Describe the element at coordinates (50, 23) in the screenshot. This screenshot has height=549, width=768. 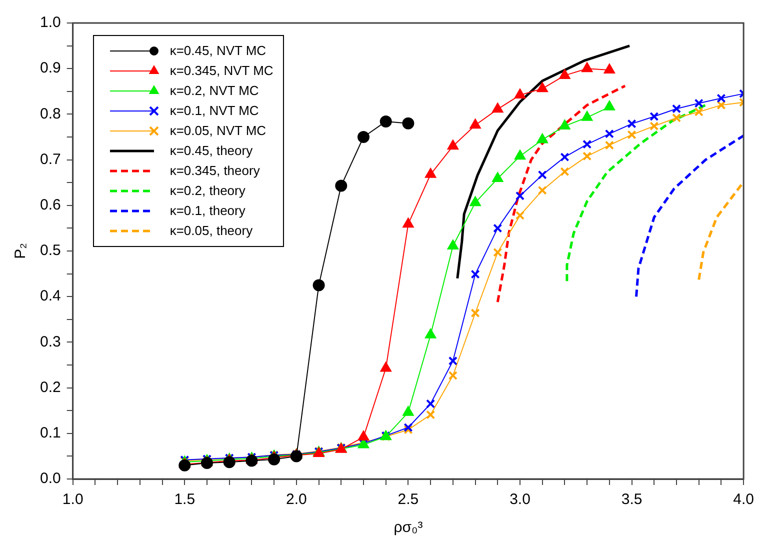
I see `y-tick-label: 1.0` at that location.